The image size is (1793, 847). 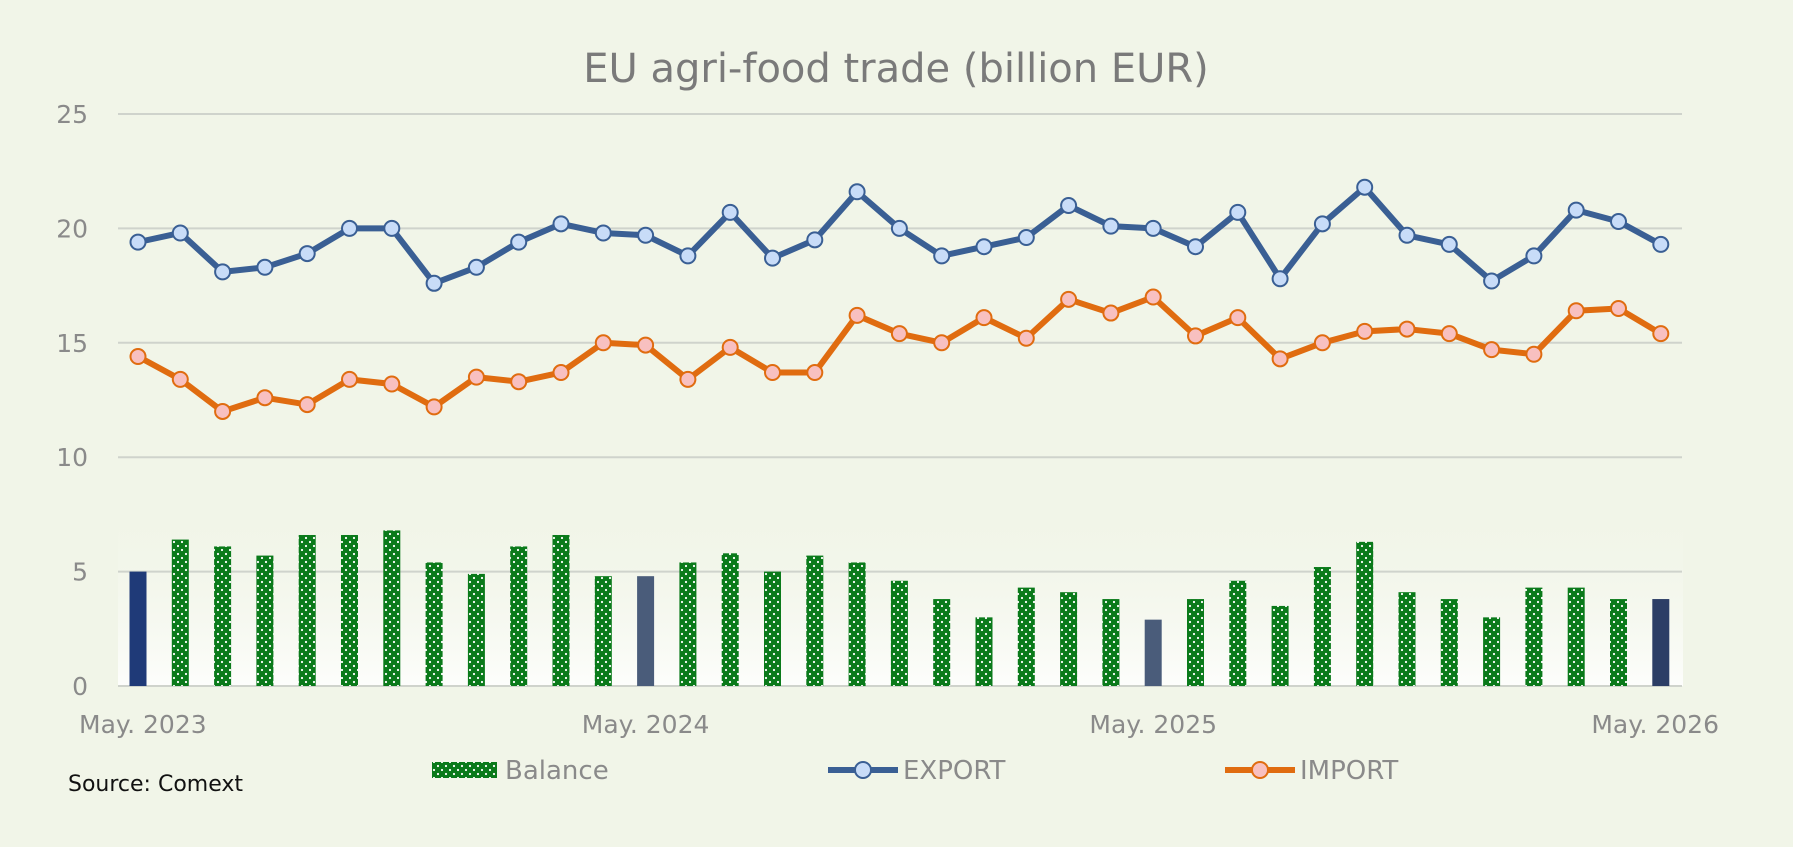 I want to click on legend-label-export: EXPORT, so click(x=954, y=771).